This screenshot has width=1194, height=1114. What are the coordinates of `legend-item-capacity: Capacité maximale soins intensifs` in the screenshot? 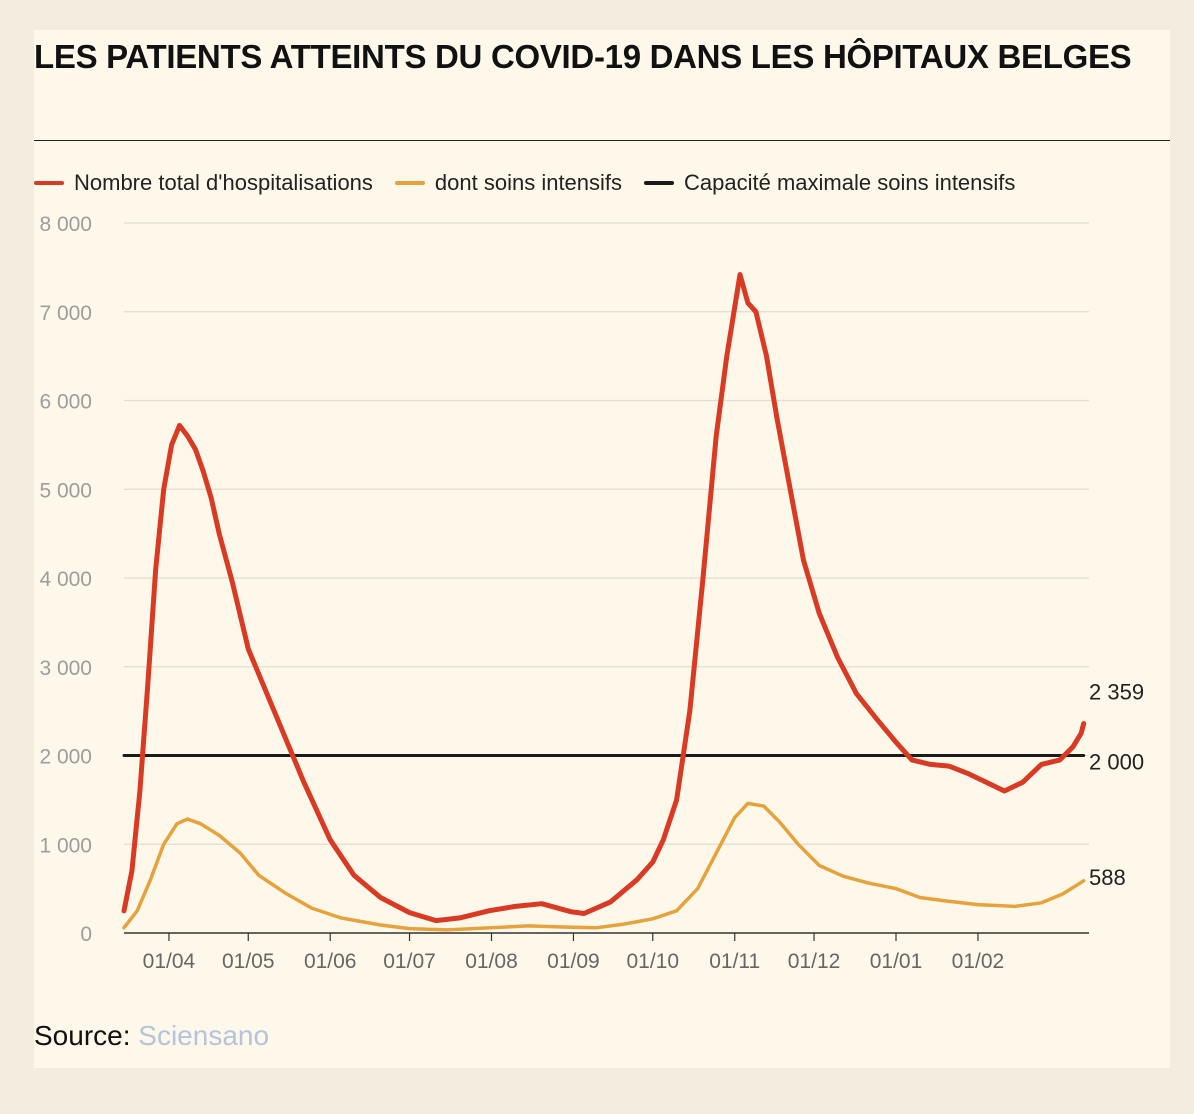 It's located at (829, 183).